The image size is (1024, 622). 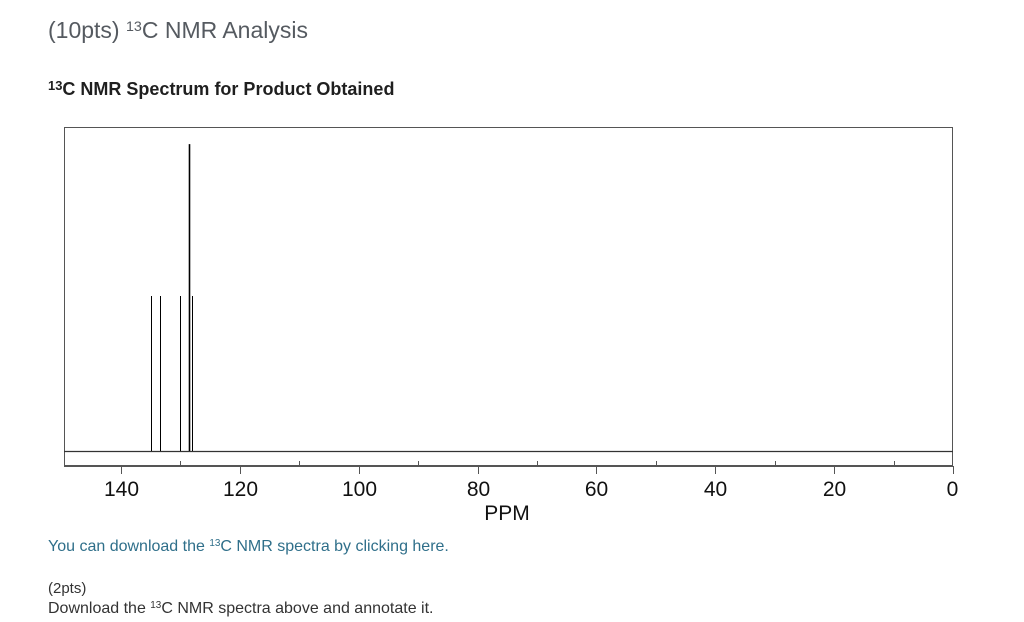 I want to click on title-text: C NMR Analysis, so click(x=224, y=30).